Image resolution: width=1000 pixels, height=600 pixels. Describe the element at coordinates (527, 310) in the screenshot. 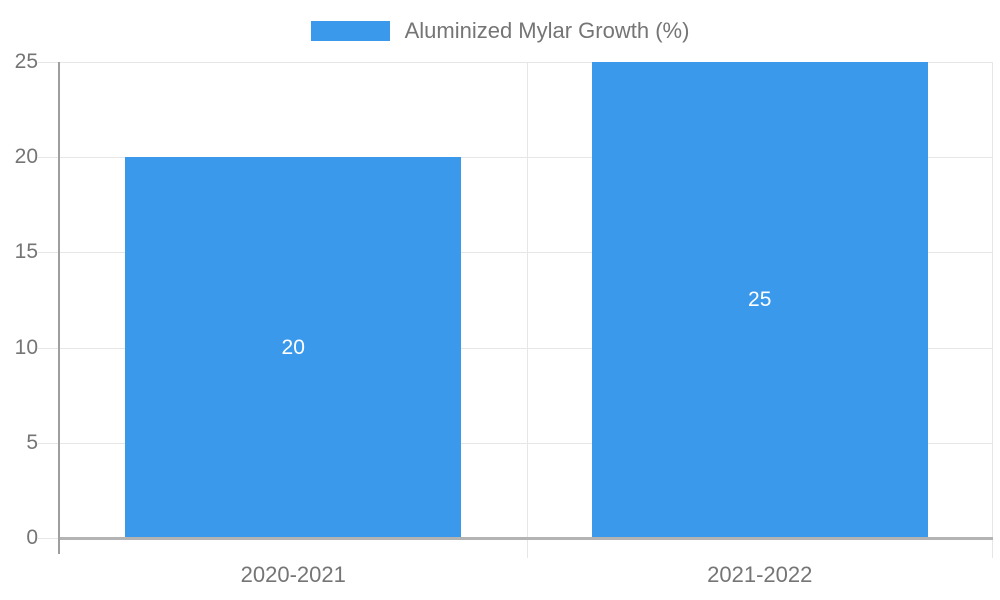

I see `category-divider` at that location.